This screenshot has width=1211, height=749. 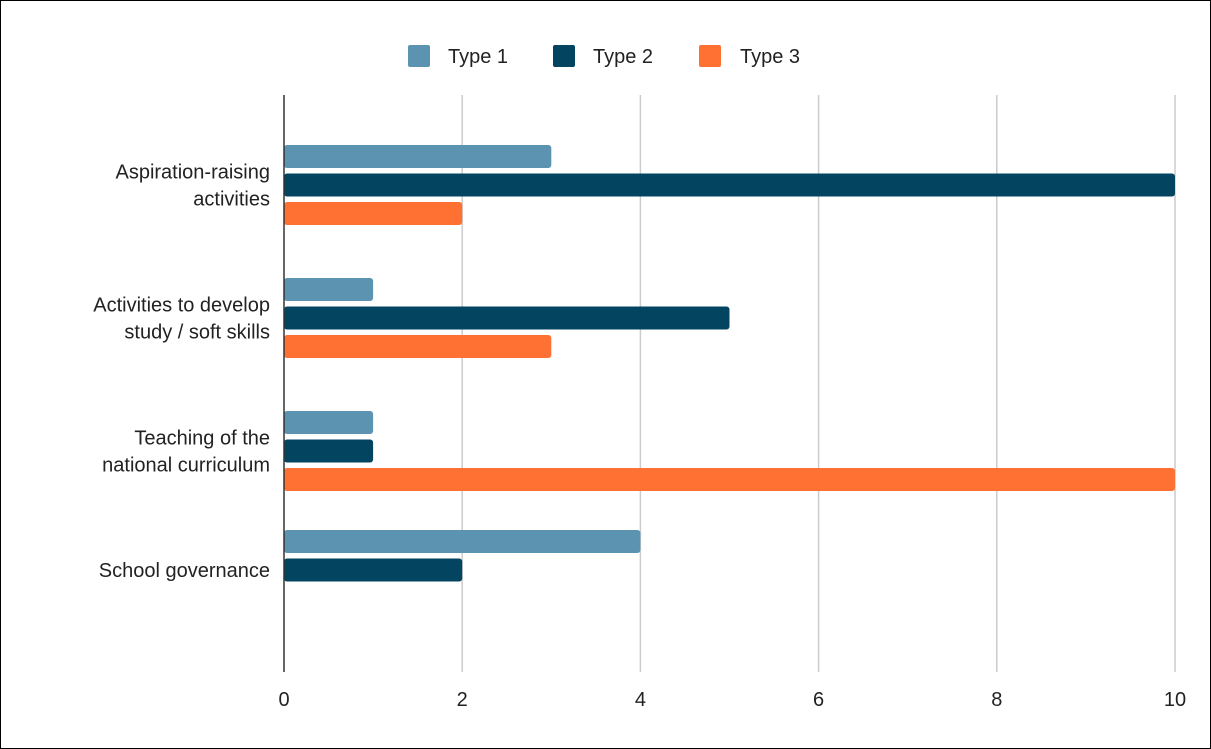 I want to click on legend-item-type-1: Type 1, so click(x=458, y=56).